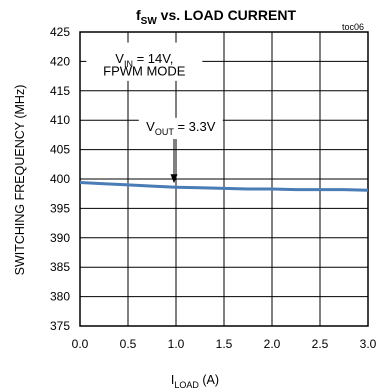 This screenshot has width=387, height=390. I want to click on chart-title: fSW vs. LOAD CURRENT, so click(216, 17).